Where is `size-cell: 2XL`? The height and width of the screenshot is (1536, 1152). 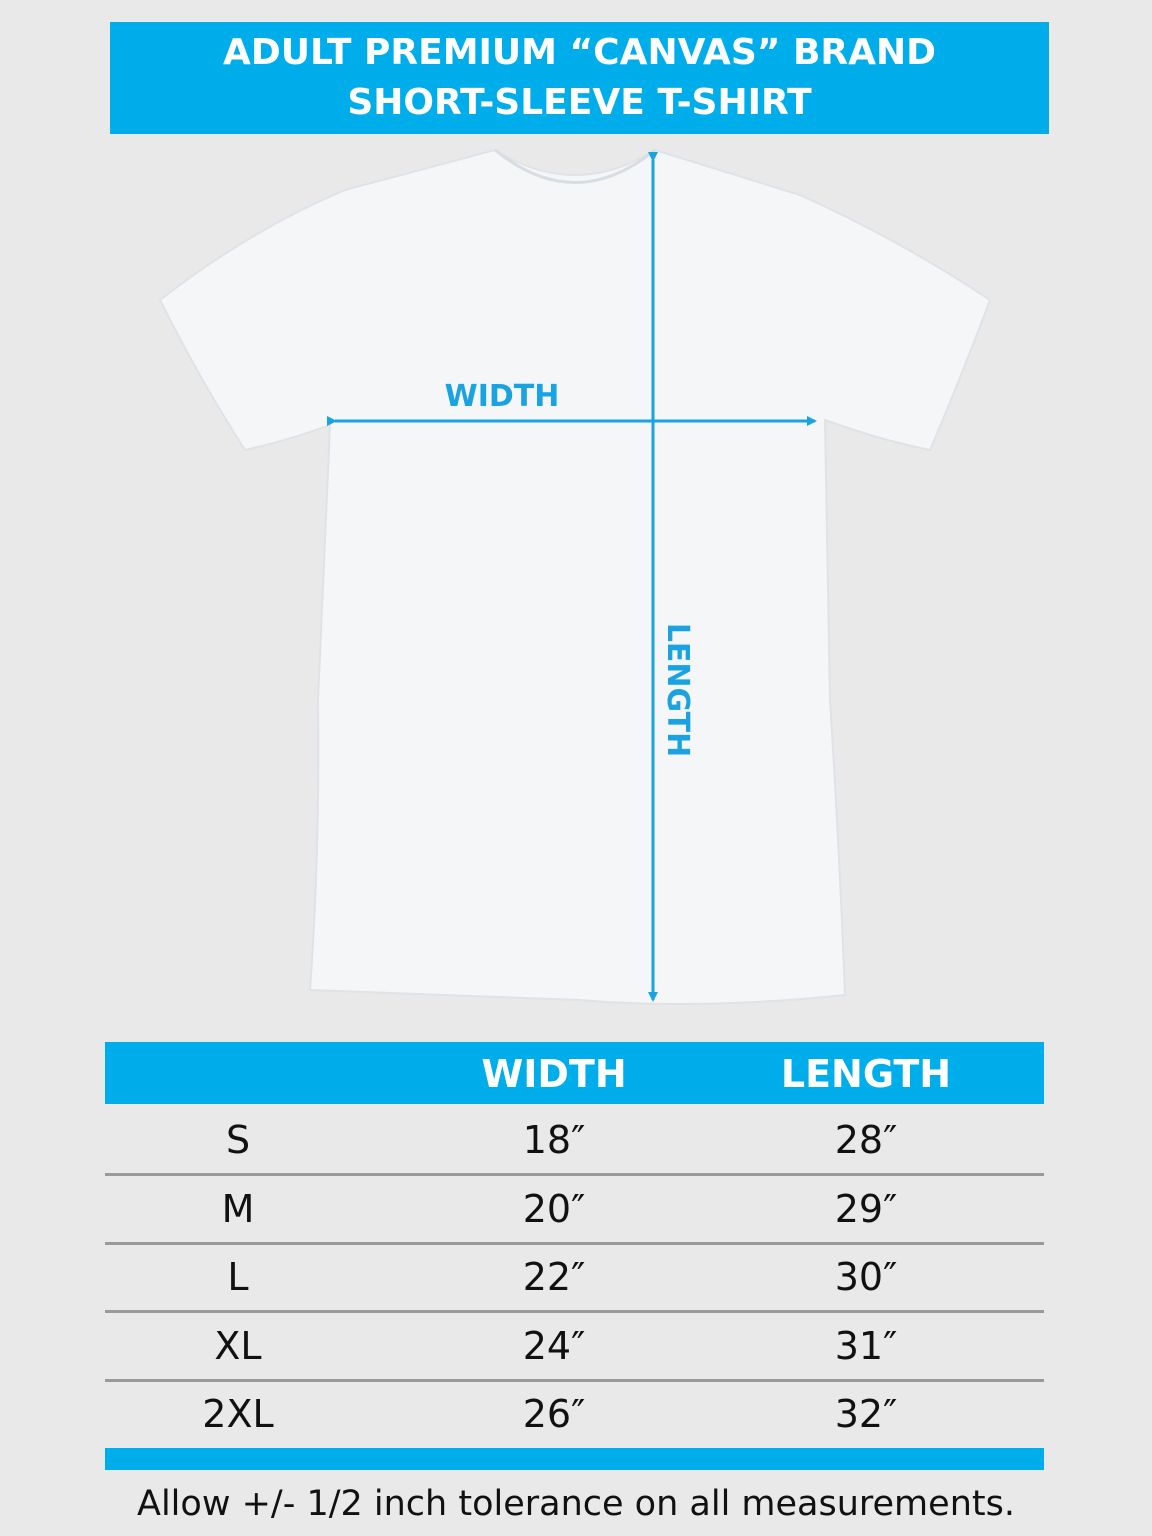 size-cell: 2XL is located at coordinates (238, 1414).